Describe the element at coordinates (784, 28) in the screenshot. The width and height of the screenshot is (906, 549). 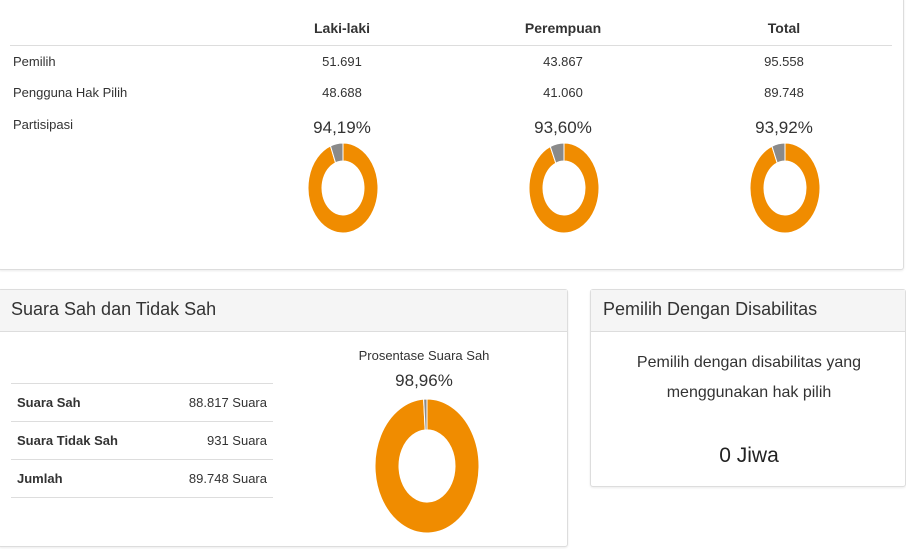
I see `column-header-total: Total` at that location.